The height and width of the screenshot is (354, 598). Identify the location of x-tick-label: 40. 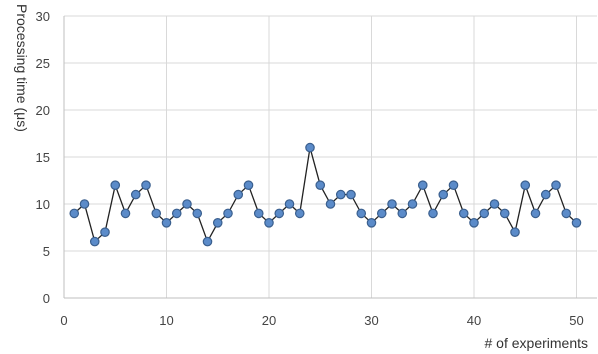
(474, 320).